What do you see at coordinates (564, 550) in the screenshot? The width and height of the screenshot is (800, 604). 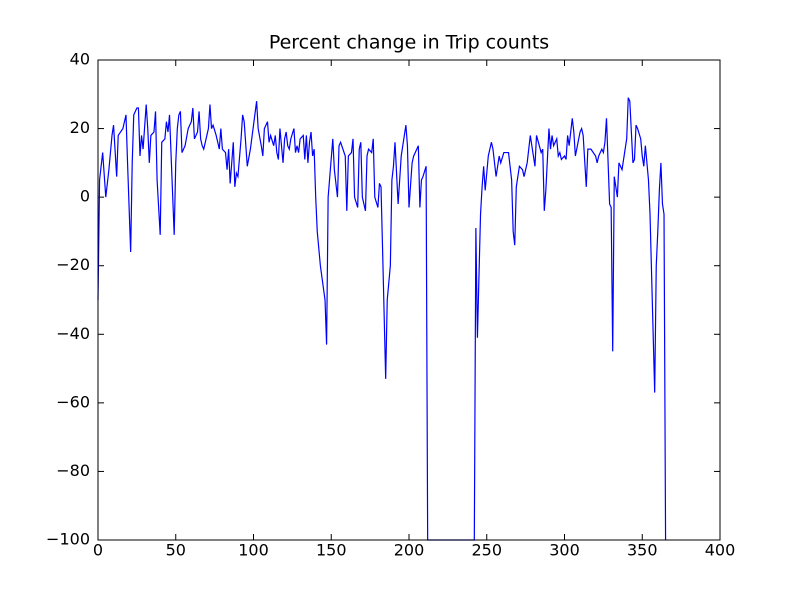 I see `x-tick-label: 300` at bounding box center [564, 550].